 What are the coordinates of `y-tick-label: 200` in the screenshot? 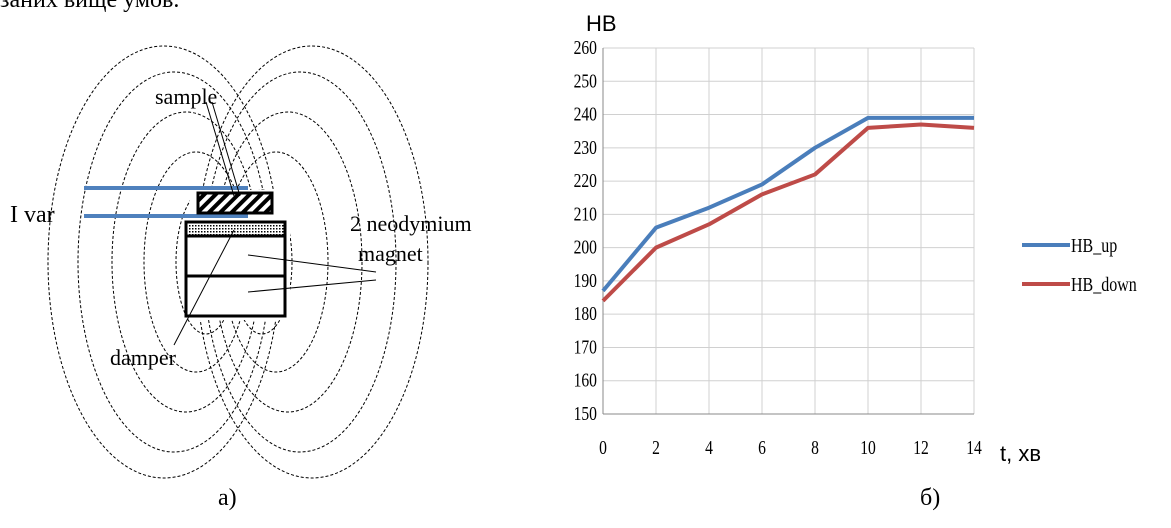 It's located at (585, 247).